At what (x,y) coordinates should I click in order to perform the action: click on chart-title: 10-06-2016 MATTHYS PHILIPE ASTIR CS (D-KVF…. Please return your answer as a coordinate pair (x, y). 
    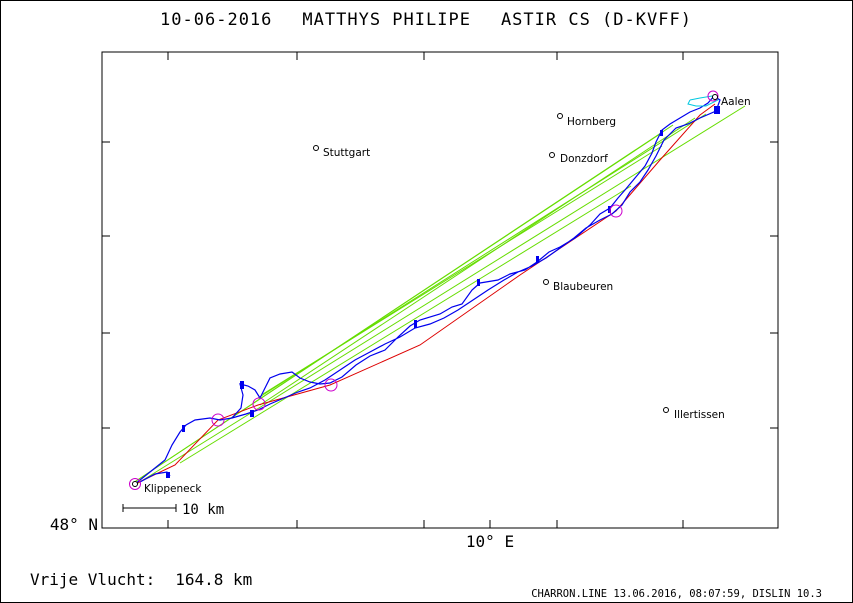
    Looking at the image, I should click on (426, 20).